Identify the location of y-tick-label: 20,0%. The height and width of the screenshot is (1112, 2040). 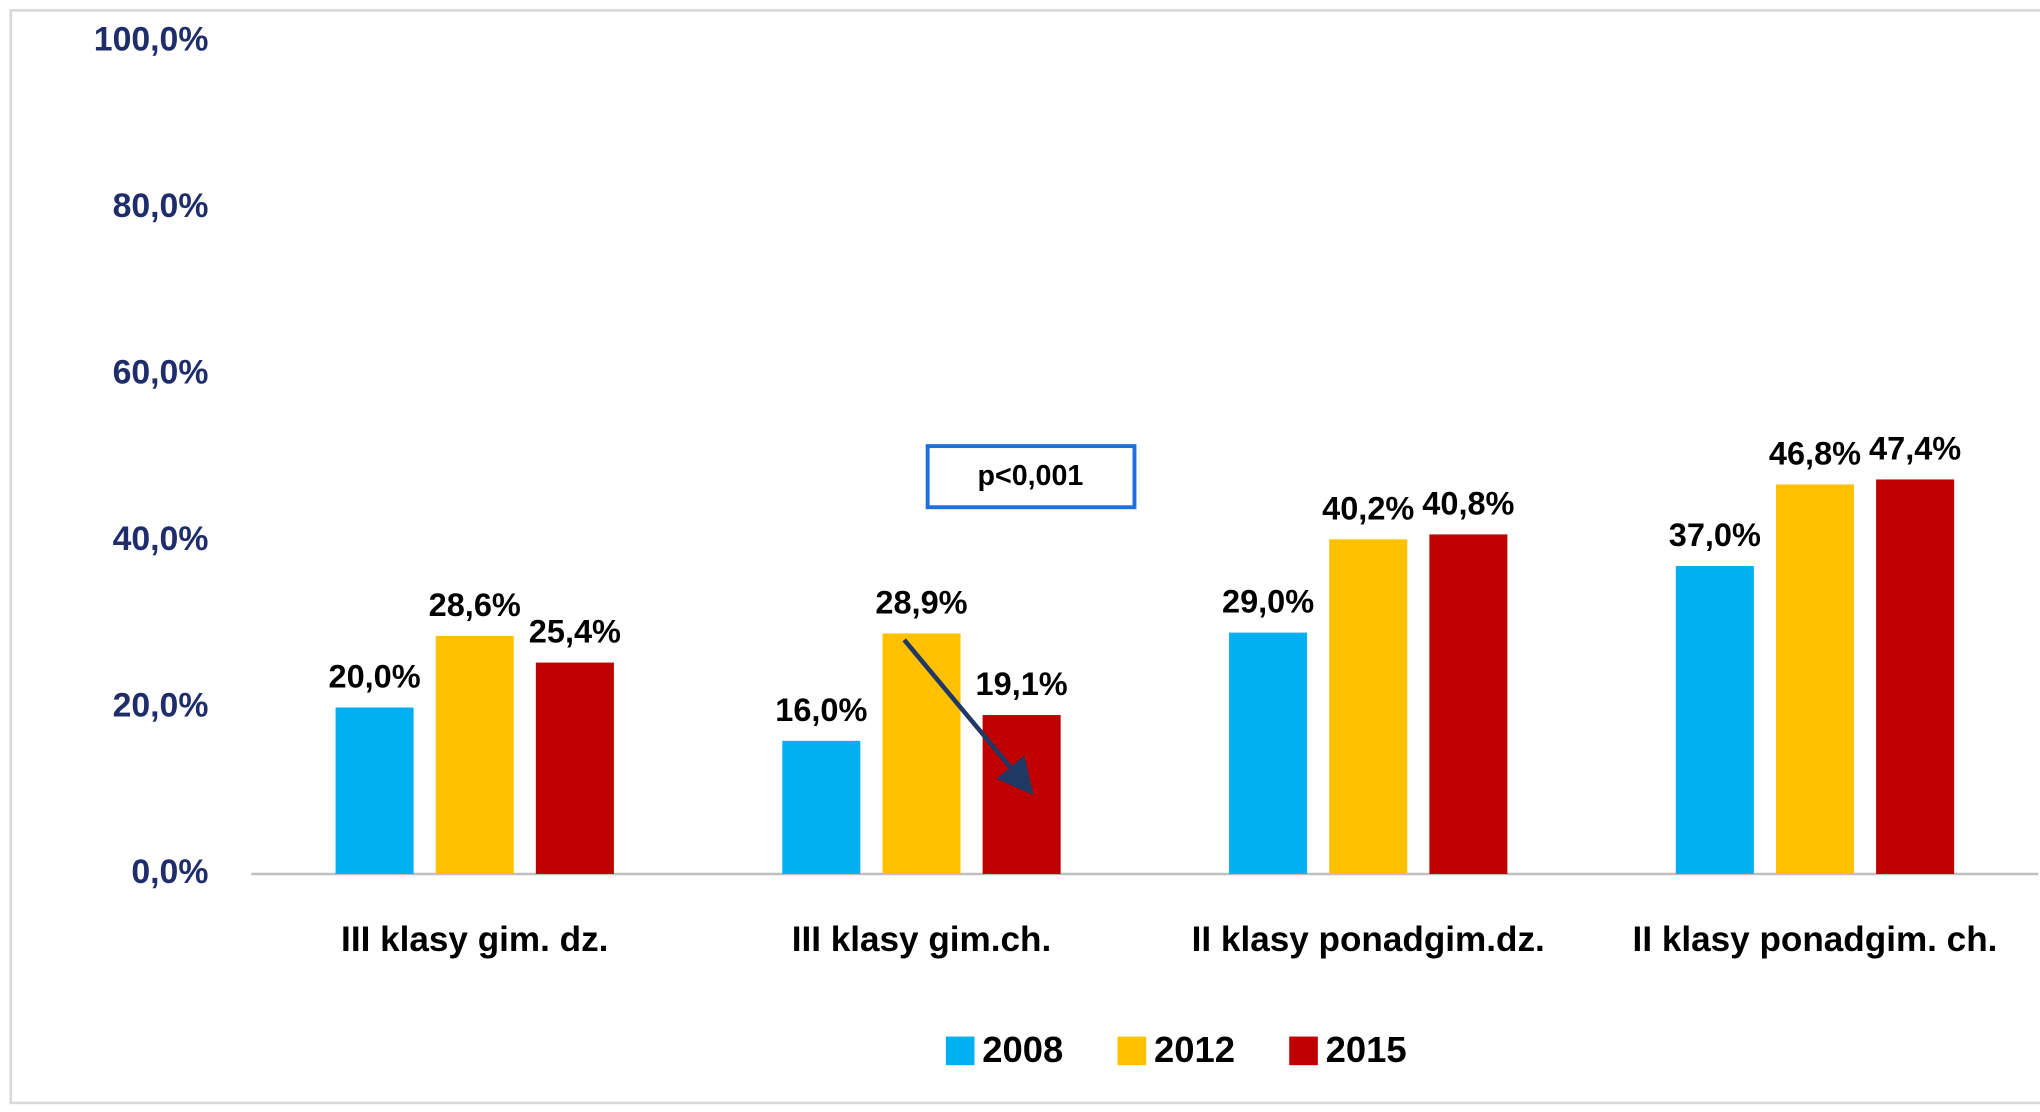
(161, 705).